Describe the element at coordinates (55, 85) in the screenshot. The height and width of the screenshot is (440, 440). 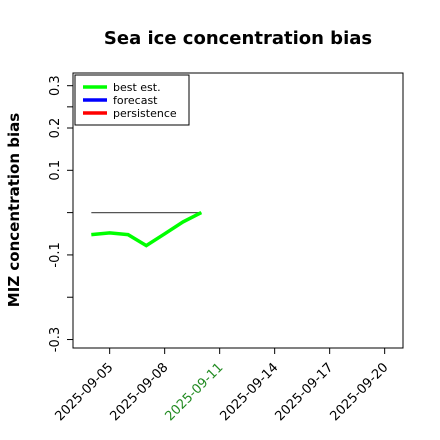
I see `y-tick-label: 0.3` at that location.